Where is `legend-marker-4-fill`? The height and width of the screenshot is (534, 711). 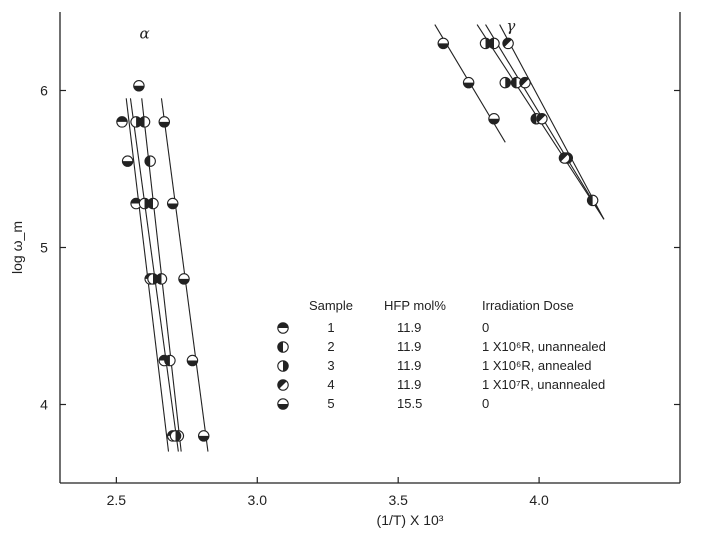 legend-marker-4-fill is located at coordinates (282, 384).